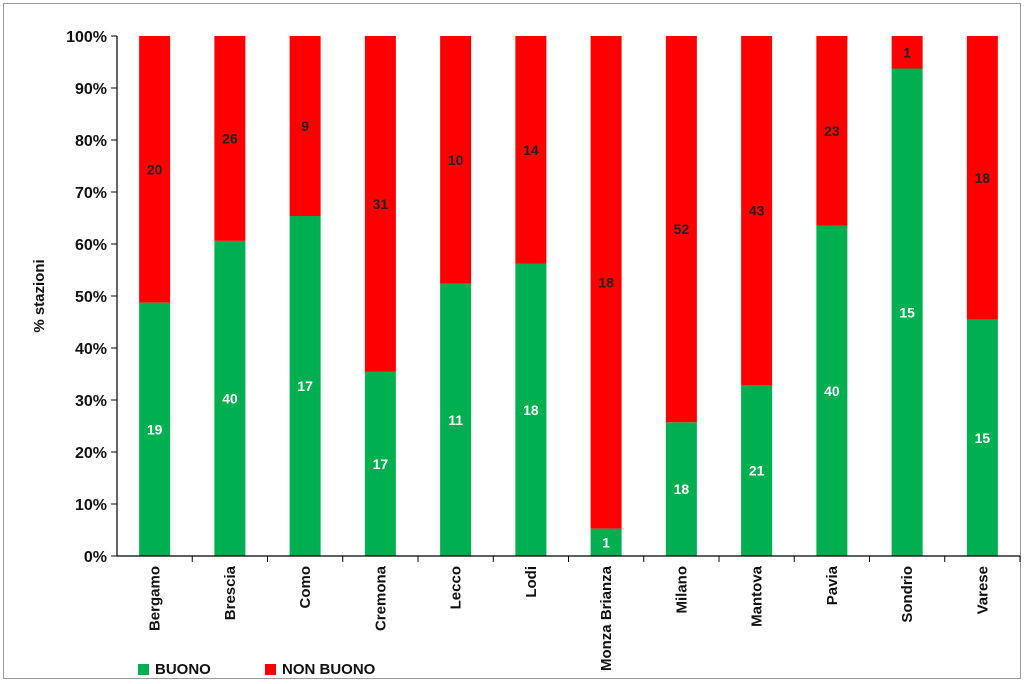 The height and width of the screenshot is (684, 1026). Describe the element at coordinates (305, 587) in the screenshot. I see `x-category-label: Como` at that location.